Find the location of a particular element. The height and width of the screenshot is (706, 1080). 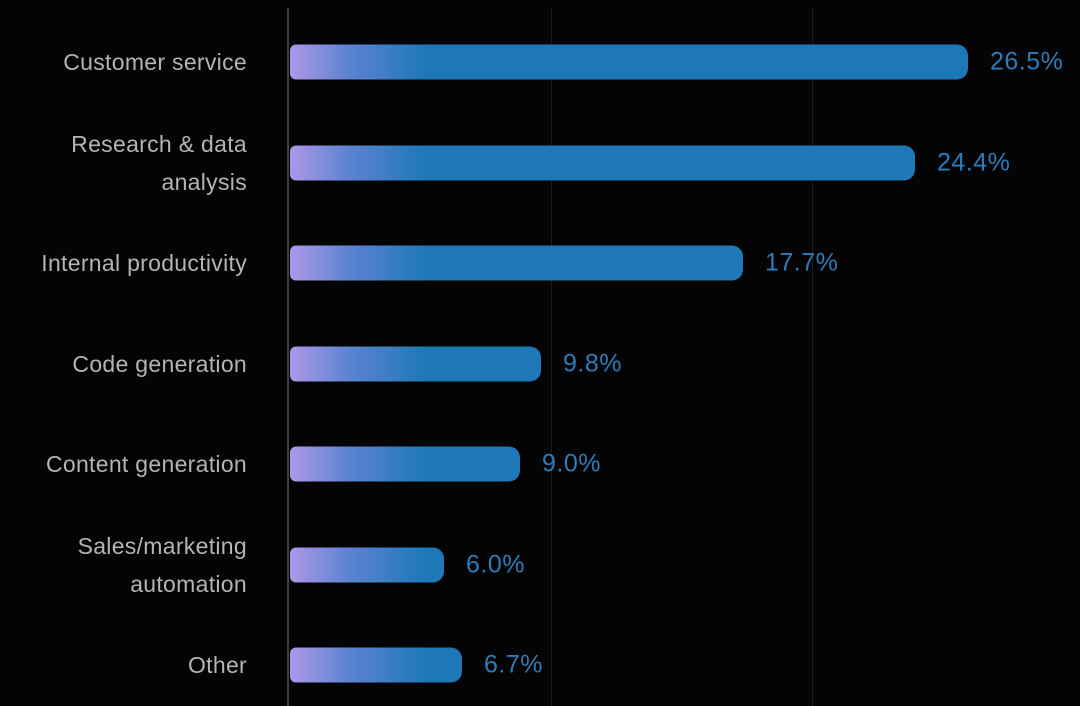

category-label-line: Content generation is located at coordinates (146, 464).